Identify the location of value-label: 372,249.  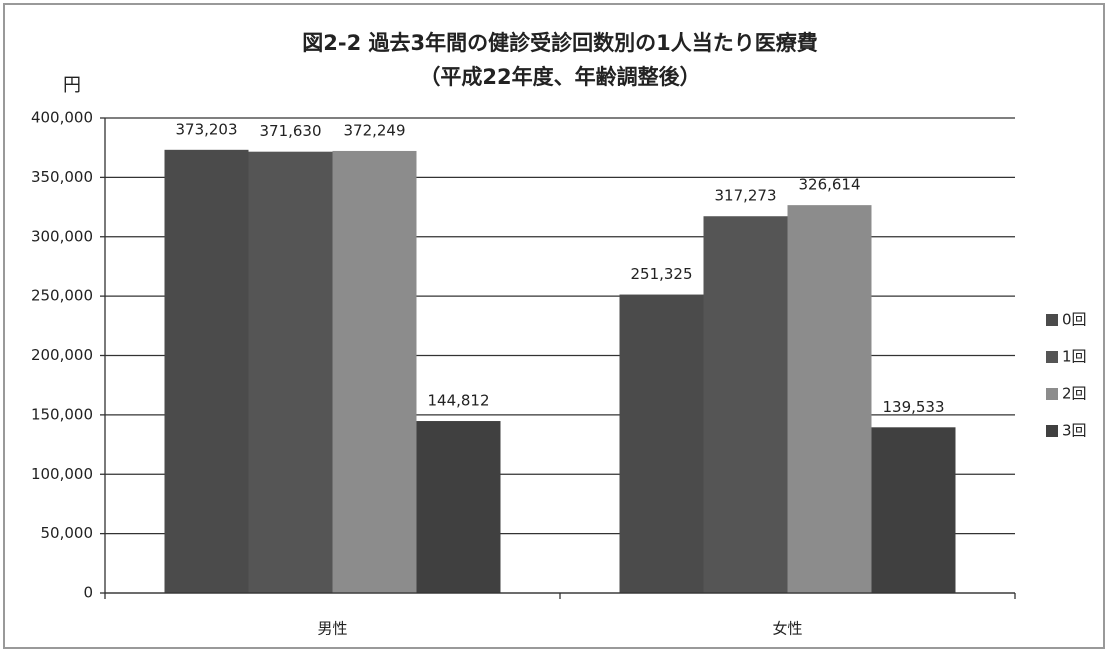
(374, 130).